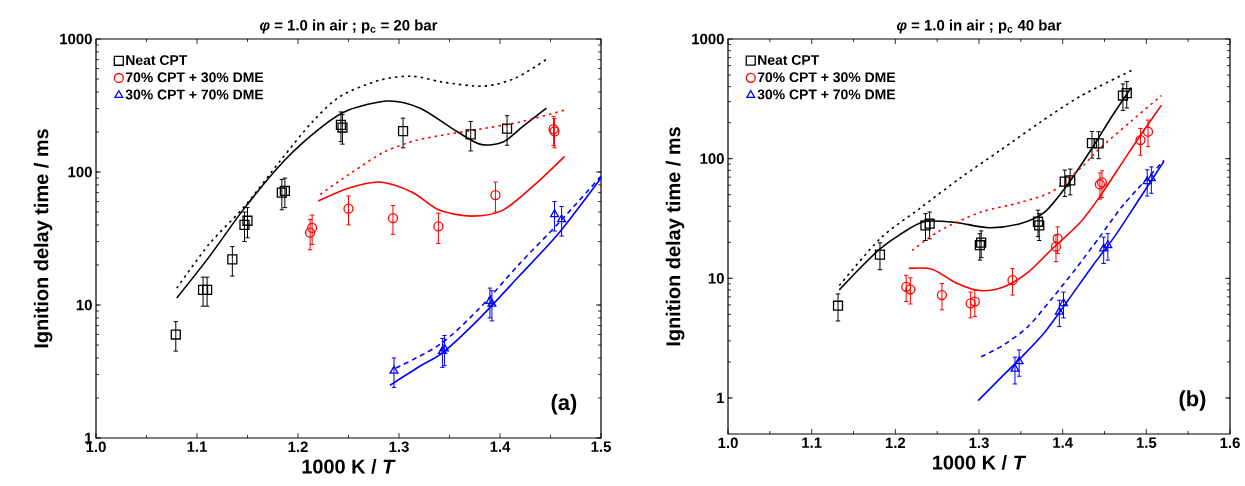  What do you see at coordinates (979, 26) in the screenshot?
I see `chart-title: φ = 1.0 in air ; p$_{c}$ 40 bar` at bounding box center [979, 26].